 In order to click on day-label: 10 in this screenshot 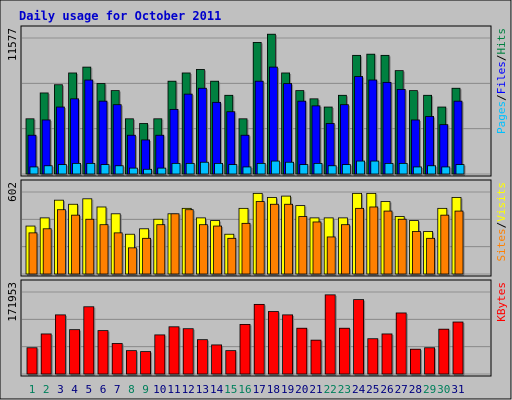, I will do `click(159, 389)`.